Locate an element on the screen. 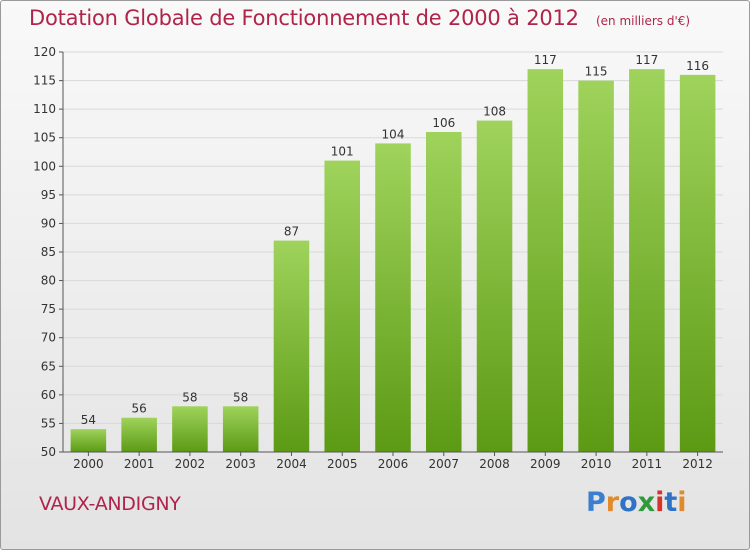 Image resolution: width=750 pixels, height=550 pixels. logo-letter: o is located at coordinates (628, 502).